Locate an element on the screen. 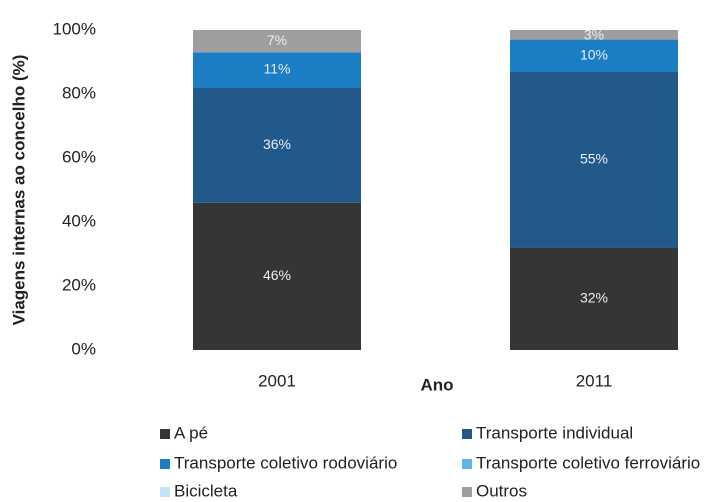  data-label: 7% is located at coordinates (277, 40).